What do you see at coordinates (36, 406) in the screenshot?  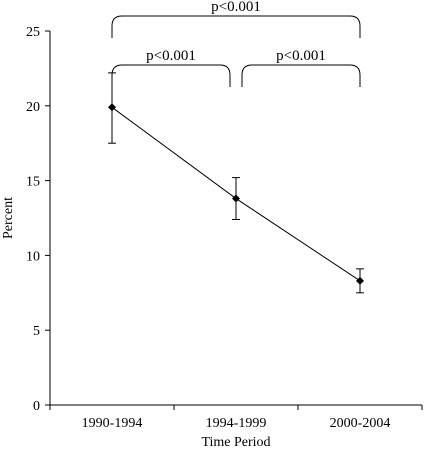 I see `y-tick-label: 0` at bounding box center [36, 406].